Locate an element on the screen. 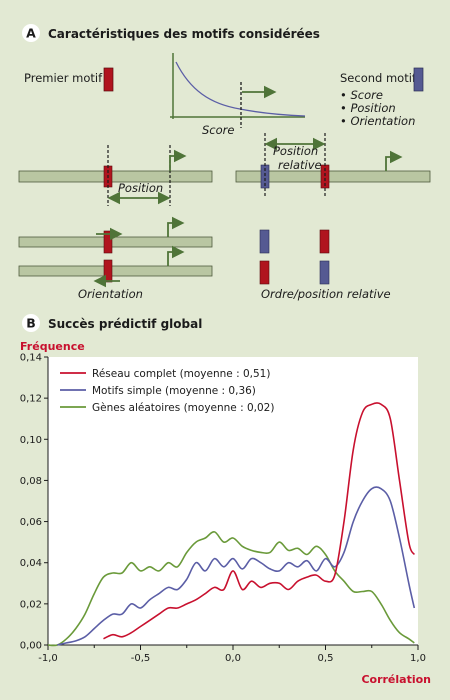 The image size is (450, 700). y-tick-label: 0,04 is located at coordinates (31, 563).